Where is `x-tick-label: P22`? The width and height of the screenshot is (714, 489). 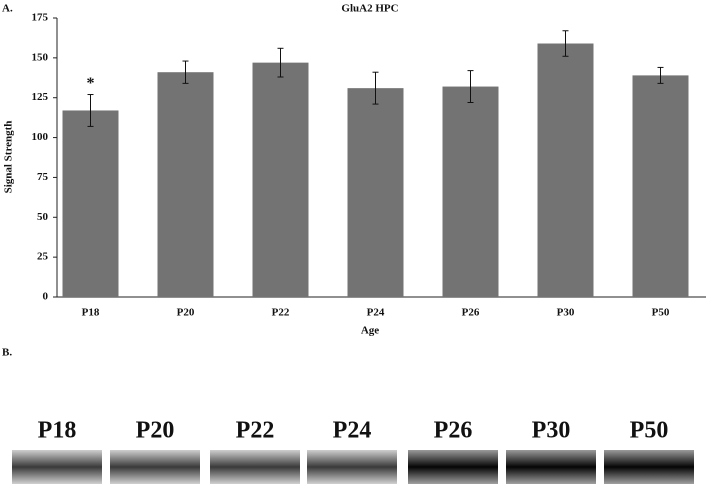
x-tick-label: P22 is located at coordinates (281, 313).